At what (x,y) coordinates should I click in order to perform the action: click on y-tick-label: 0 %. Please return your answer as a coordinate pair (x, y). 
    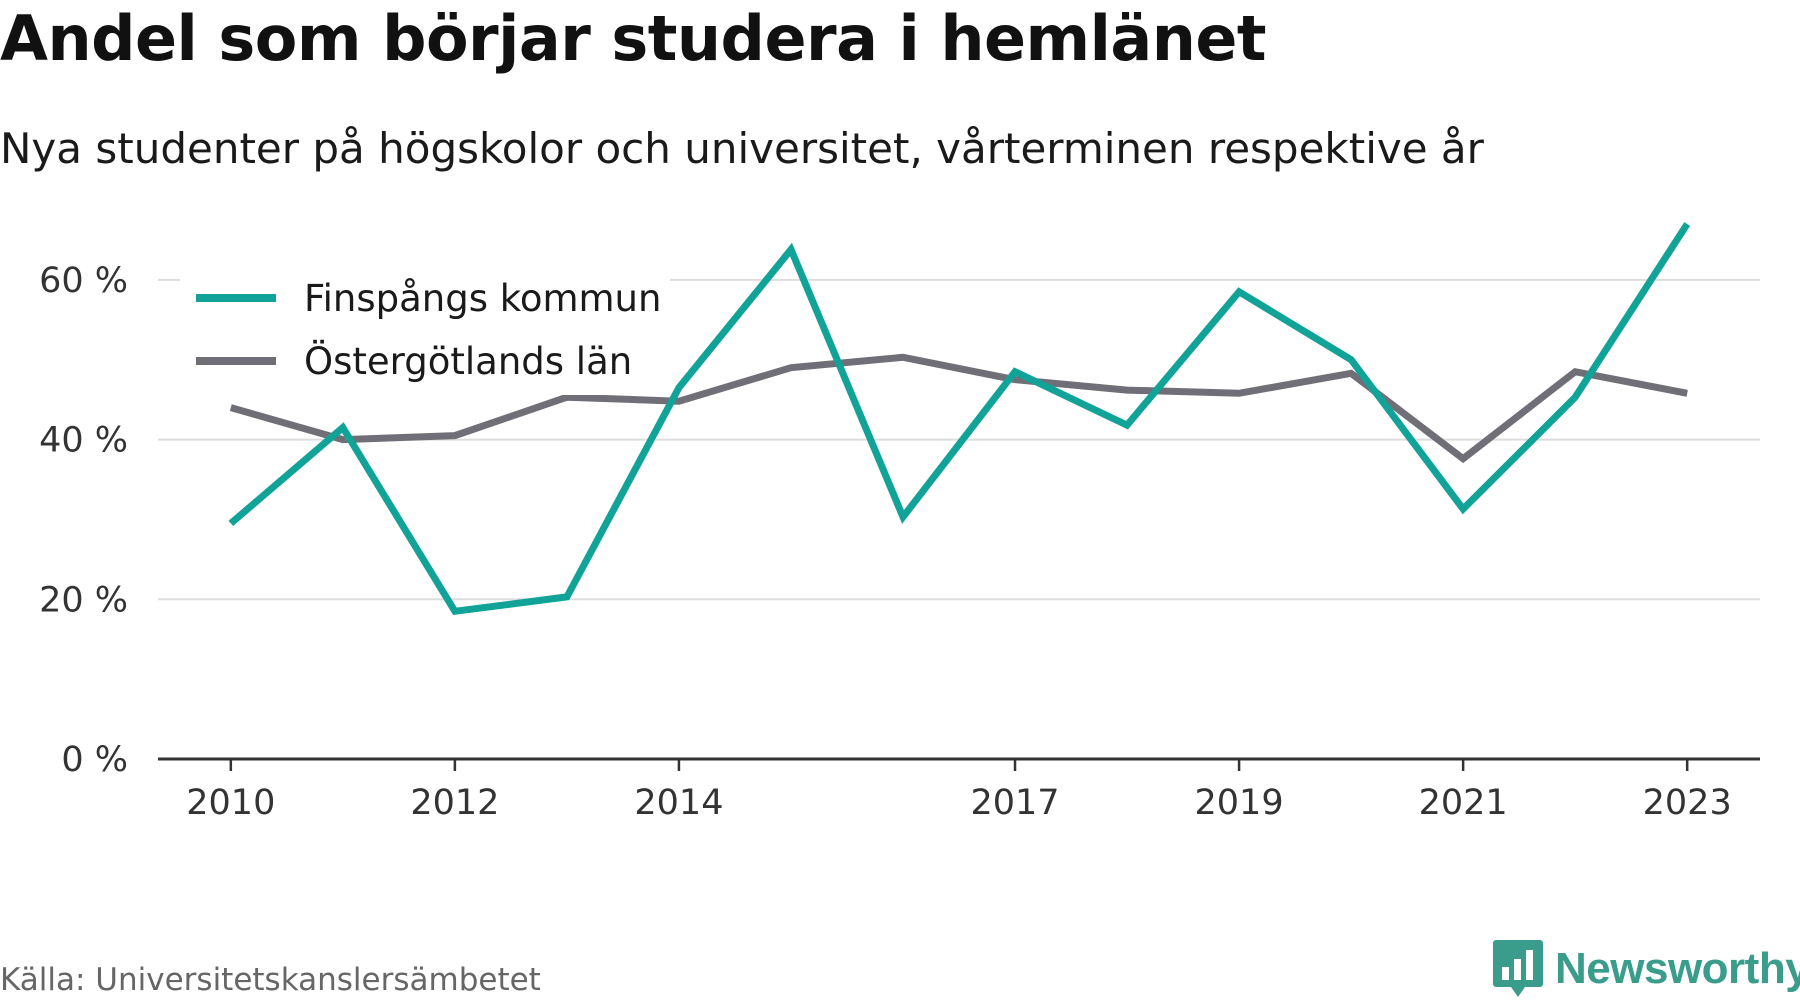
    Looking at the image, I should click on (94, 760).